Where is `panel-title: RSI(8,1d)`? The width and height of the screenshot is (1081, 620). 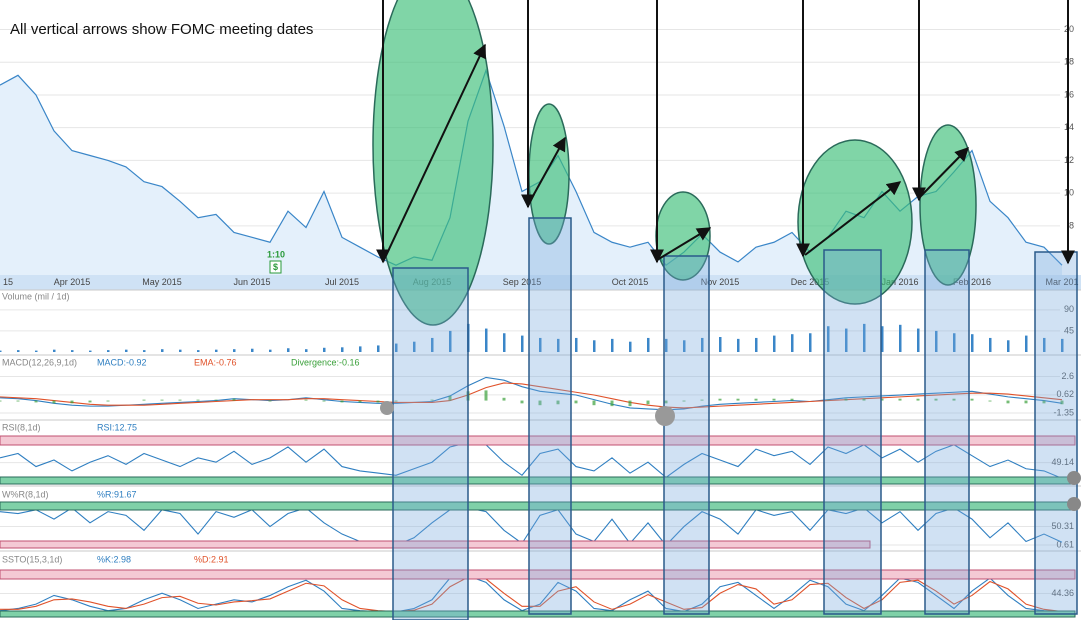
panel-title: RSI(8,1d) is located at coordinates (21, 427).